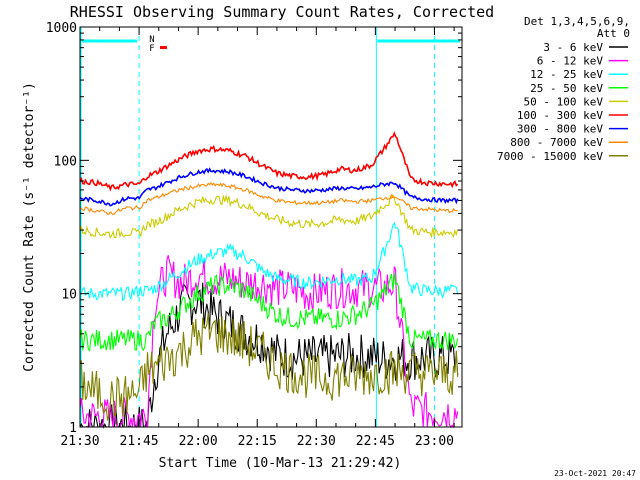 Image resolution: width=640 pixels, height=480 pixels. Describe the element at coordinates (613, 33) in the screenshot. I see `legend-header: Att 0` at that location.